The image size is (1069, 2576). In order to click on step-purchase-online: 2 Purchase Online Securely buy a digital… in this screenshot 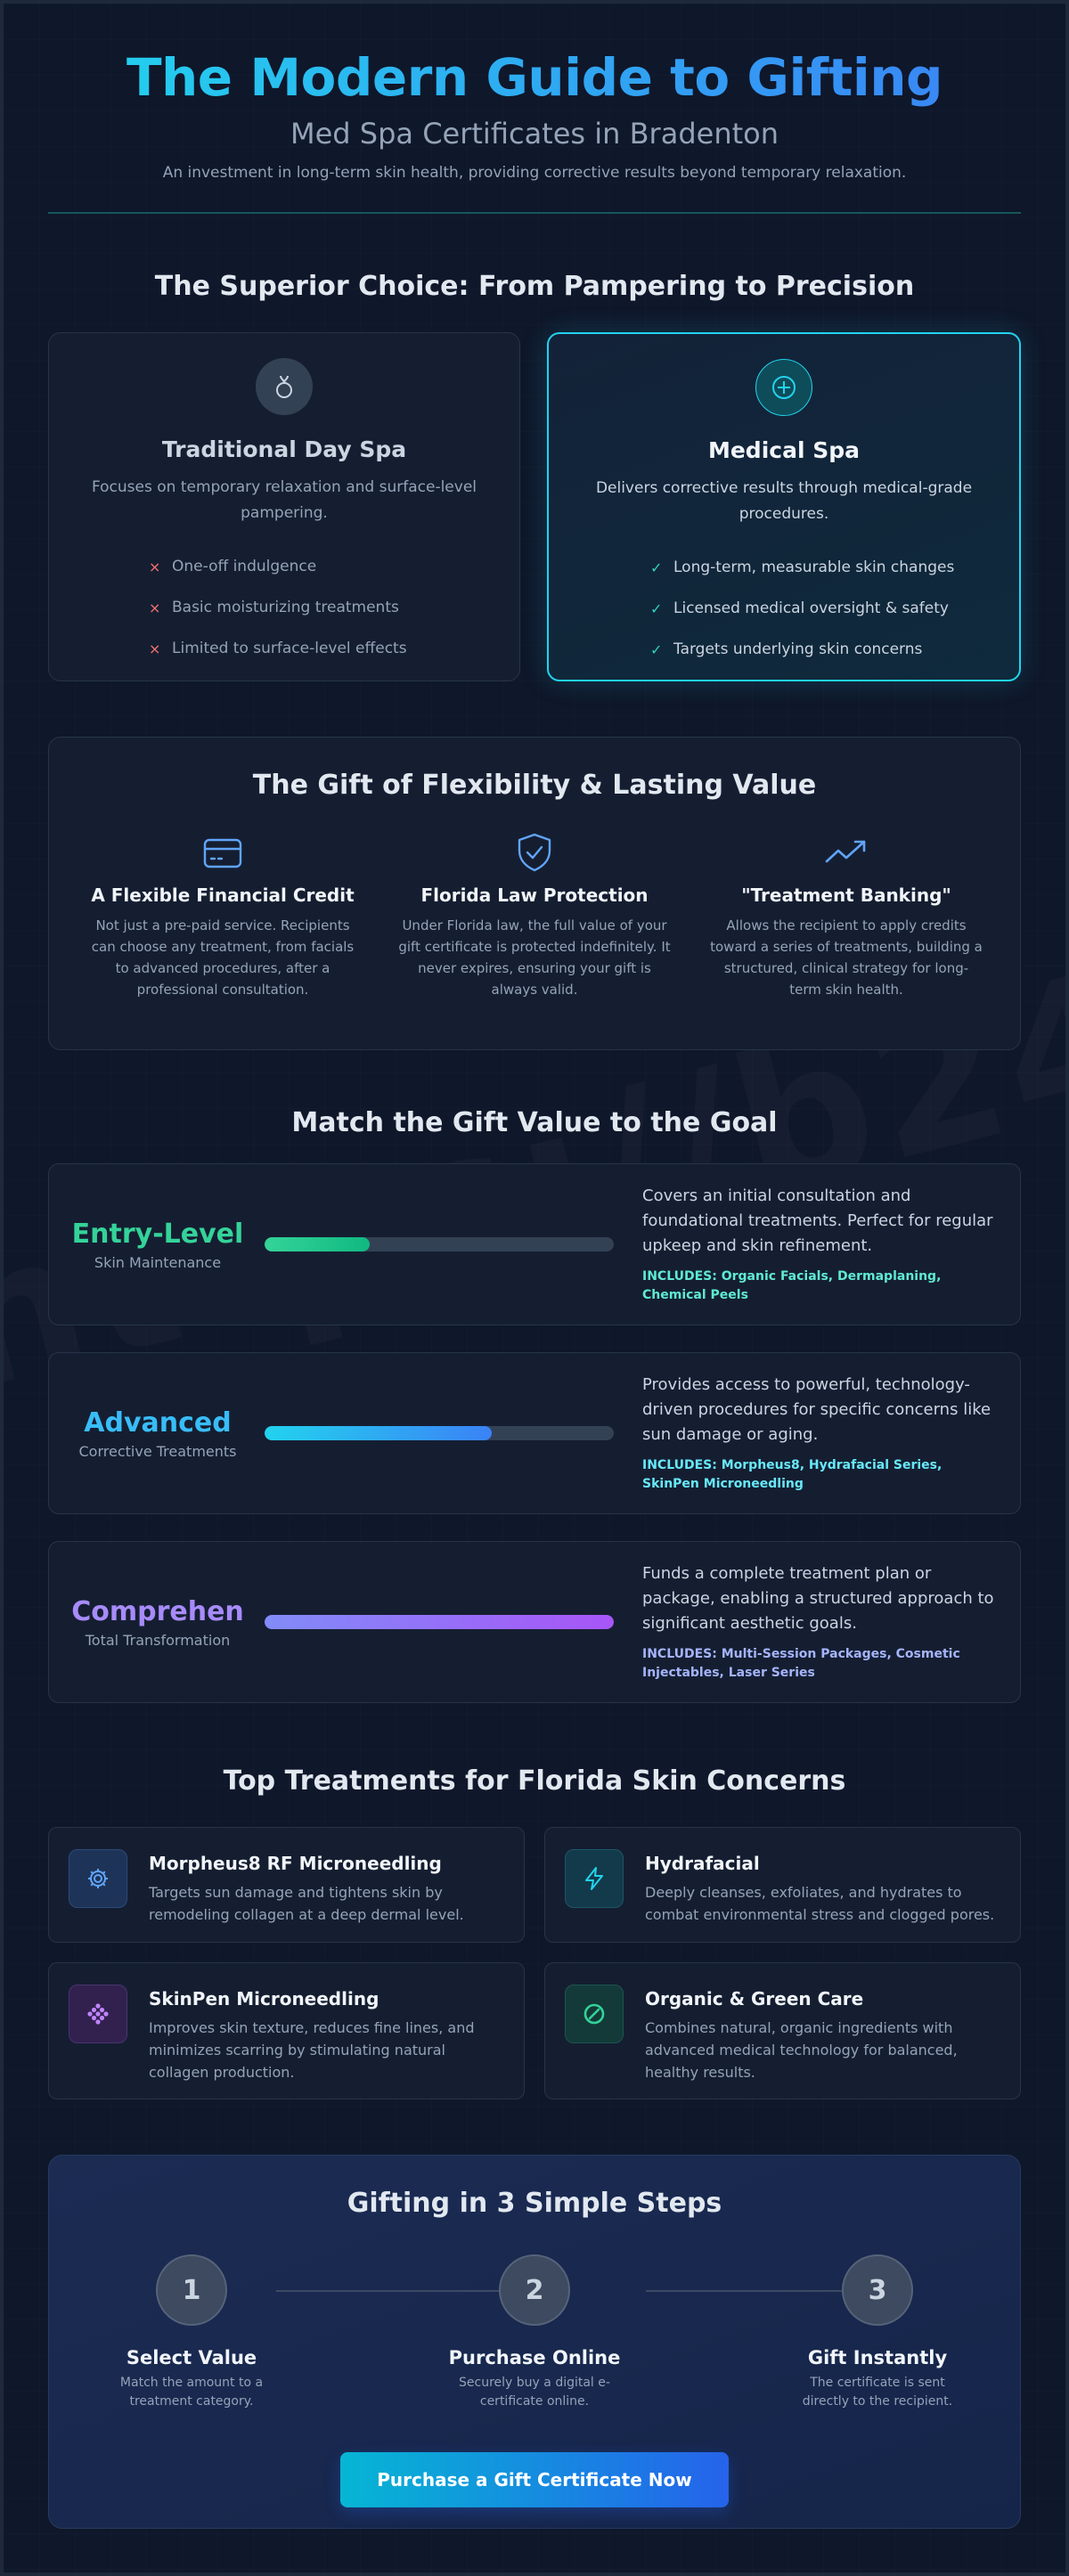, I will do `click(534, 2332)`.